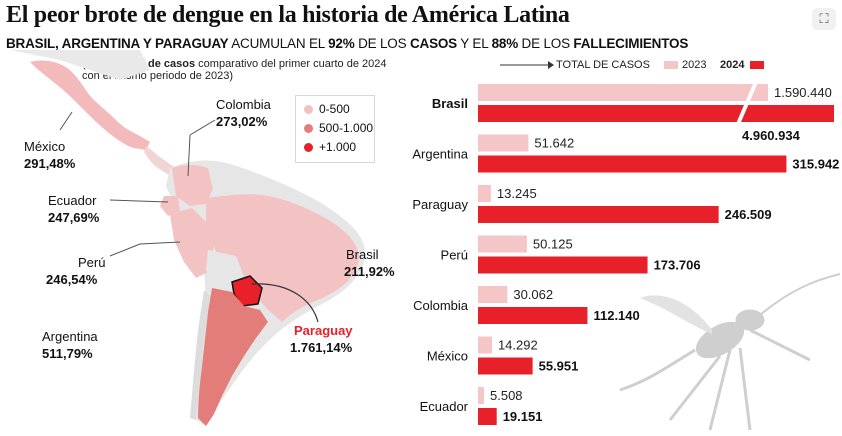  What do you see at coordinates (74, 209) in the screenshot?
I see `map-label-ecuador: Ecuador 247,69%` at bounding box center [74, 209].